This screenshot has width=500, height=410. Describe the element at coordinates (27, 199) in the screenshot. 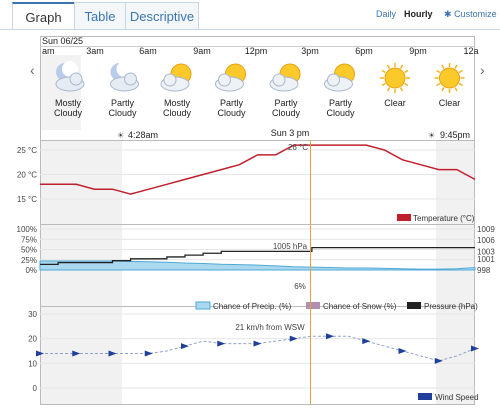

I see `y-tick-label: 15 °C` at that location.